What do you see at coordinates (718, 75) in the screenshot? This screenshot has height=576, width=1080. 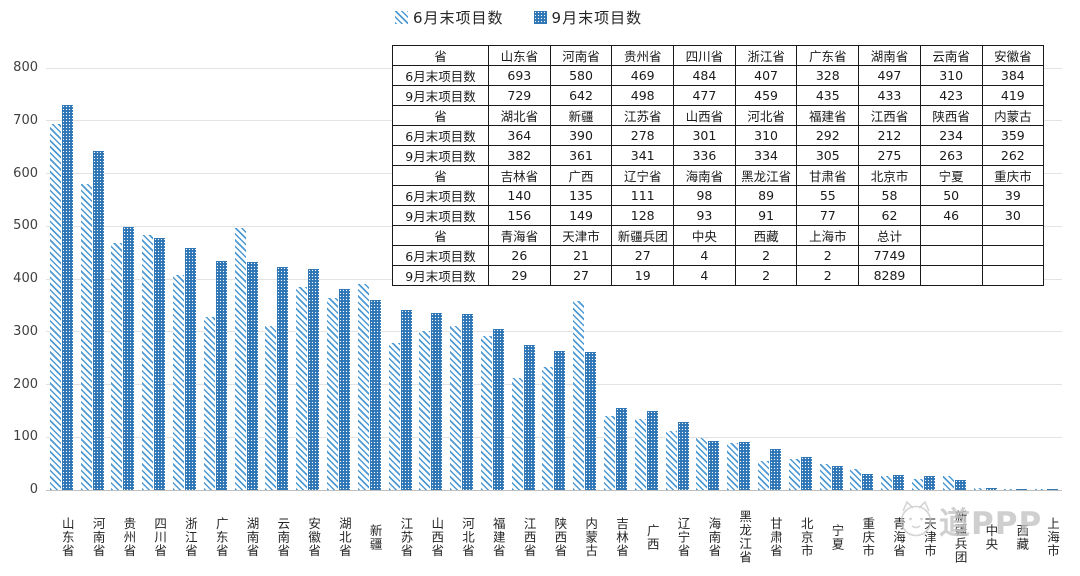 I see `table-row: 6月末项目数 693 580 469 484 407 328 497 310 384` at bounding box center [718, 75].